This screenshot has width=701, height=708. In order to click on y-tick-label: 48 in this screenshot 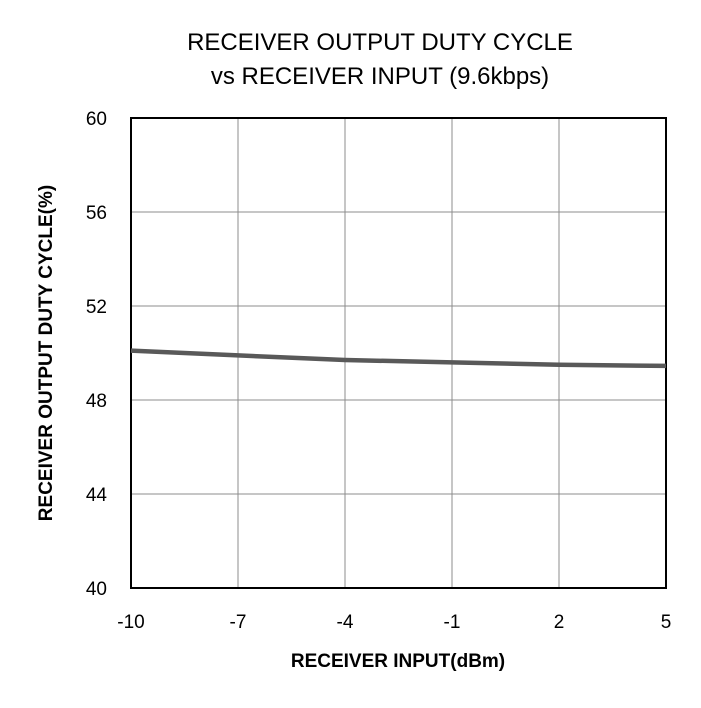, I will do `click(96, 401)`.